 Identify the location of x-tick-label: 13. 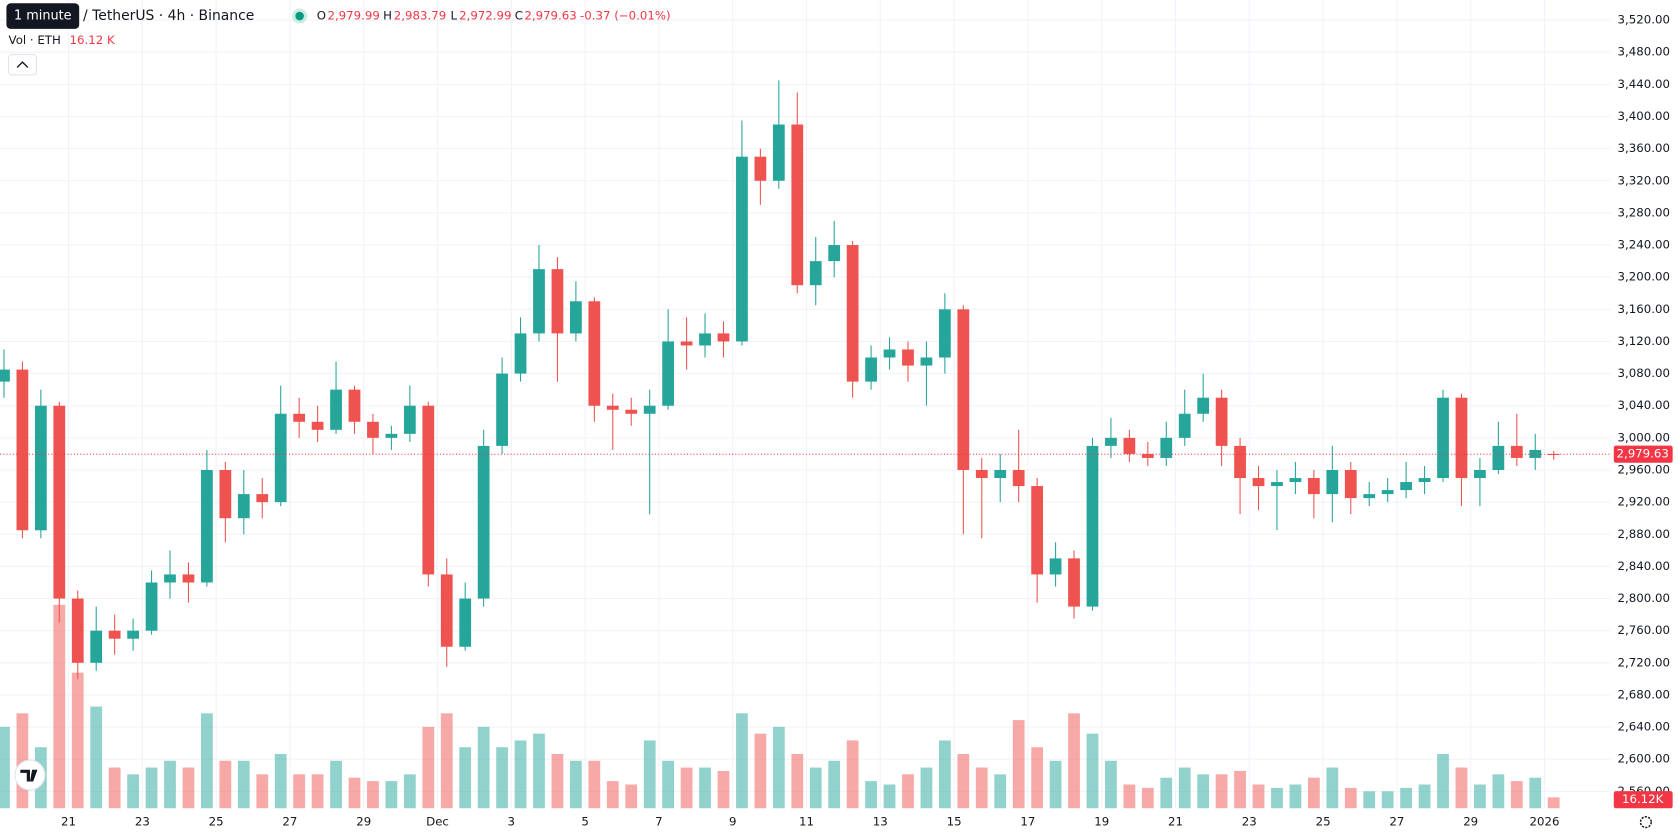
(880, 822).